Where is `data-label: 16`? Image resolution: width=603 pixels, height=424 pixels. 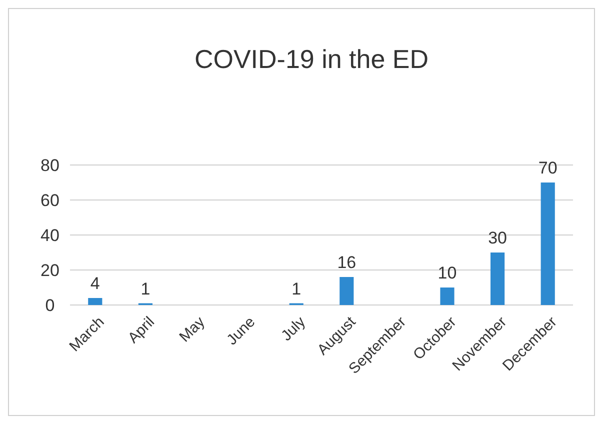
data-label: 16 is located at coordinates (346, 262).